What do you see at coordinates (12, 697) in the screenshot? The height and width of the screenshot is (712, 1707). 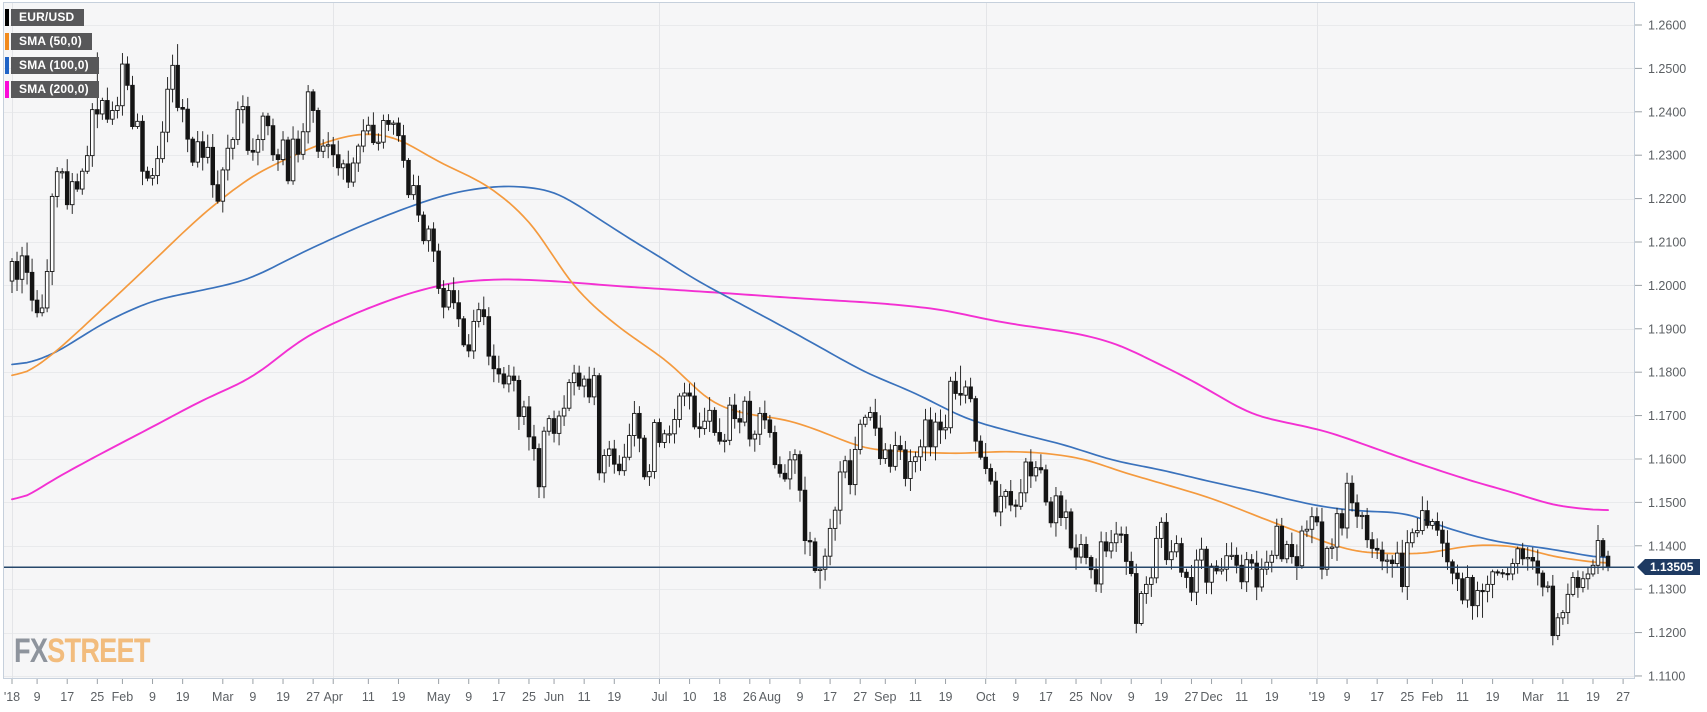 I see `date-tick-label: '18` at bounding box center [12, 697].